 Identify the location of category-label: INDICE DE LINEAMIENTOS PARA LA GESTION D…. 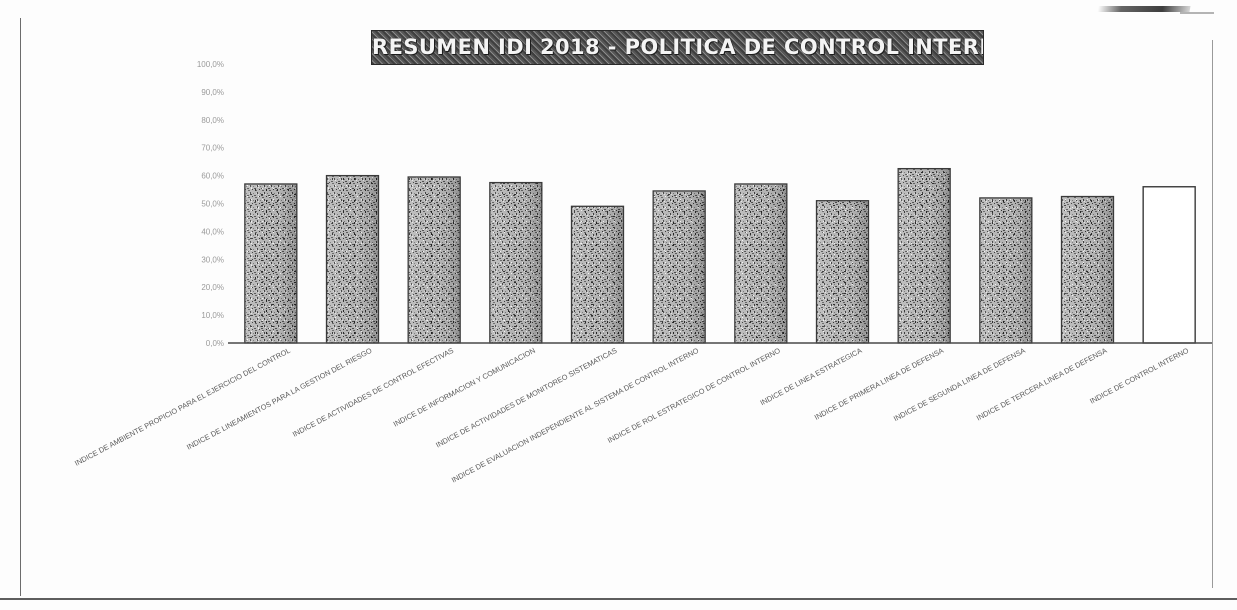
(279, 399).